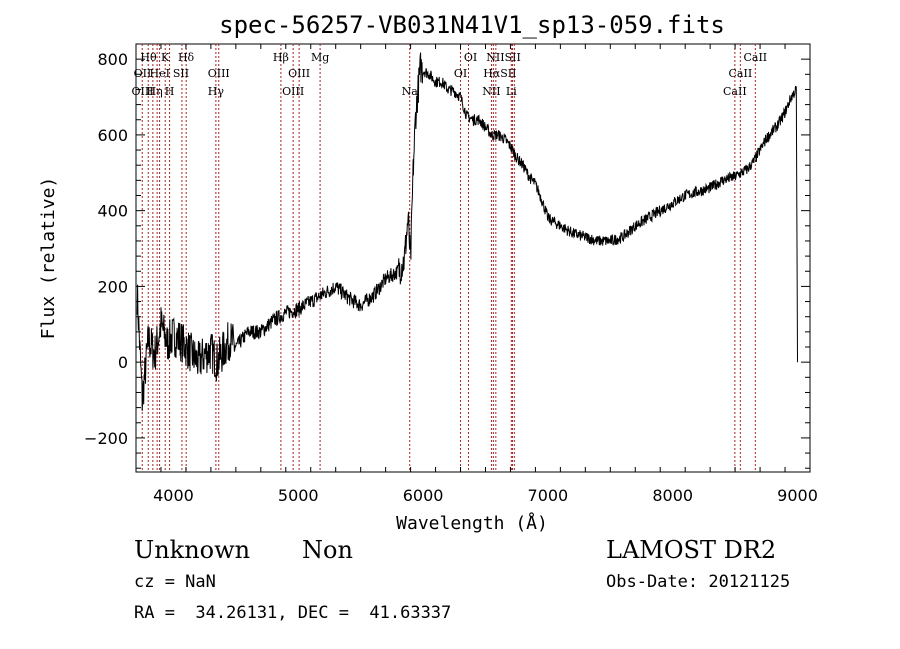 This screenshot has height=649, width=900. What do you see at coordinates (155, 91) in the screenshot?
I see `line-label-17: Hη` at bounding box center [155, 91].